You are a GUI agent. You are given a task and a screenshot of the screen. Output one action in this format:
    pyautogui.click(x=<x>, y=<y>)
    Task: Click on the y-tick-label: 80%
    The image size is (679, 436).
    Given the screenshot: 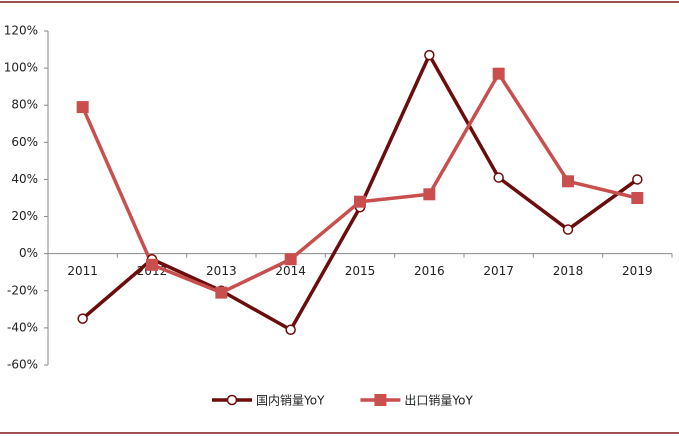 What is the action you would take?
    pyautogui.click(x=24, y=105)
    